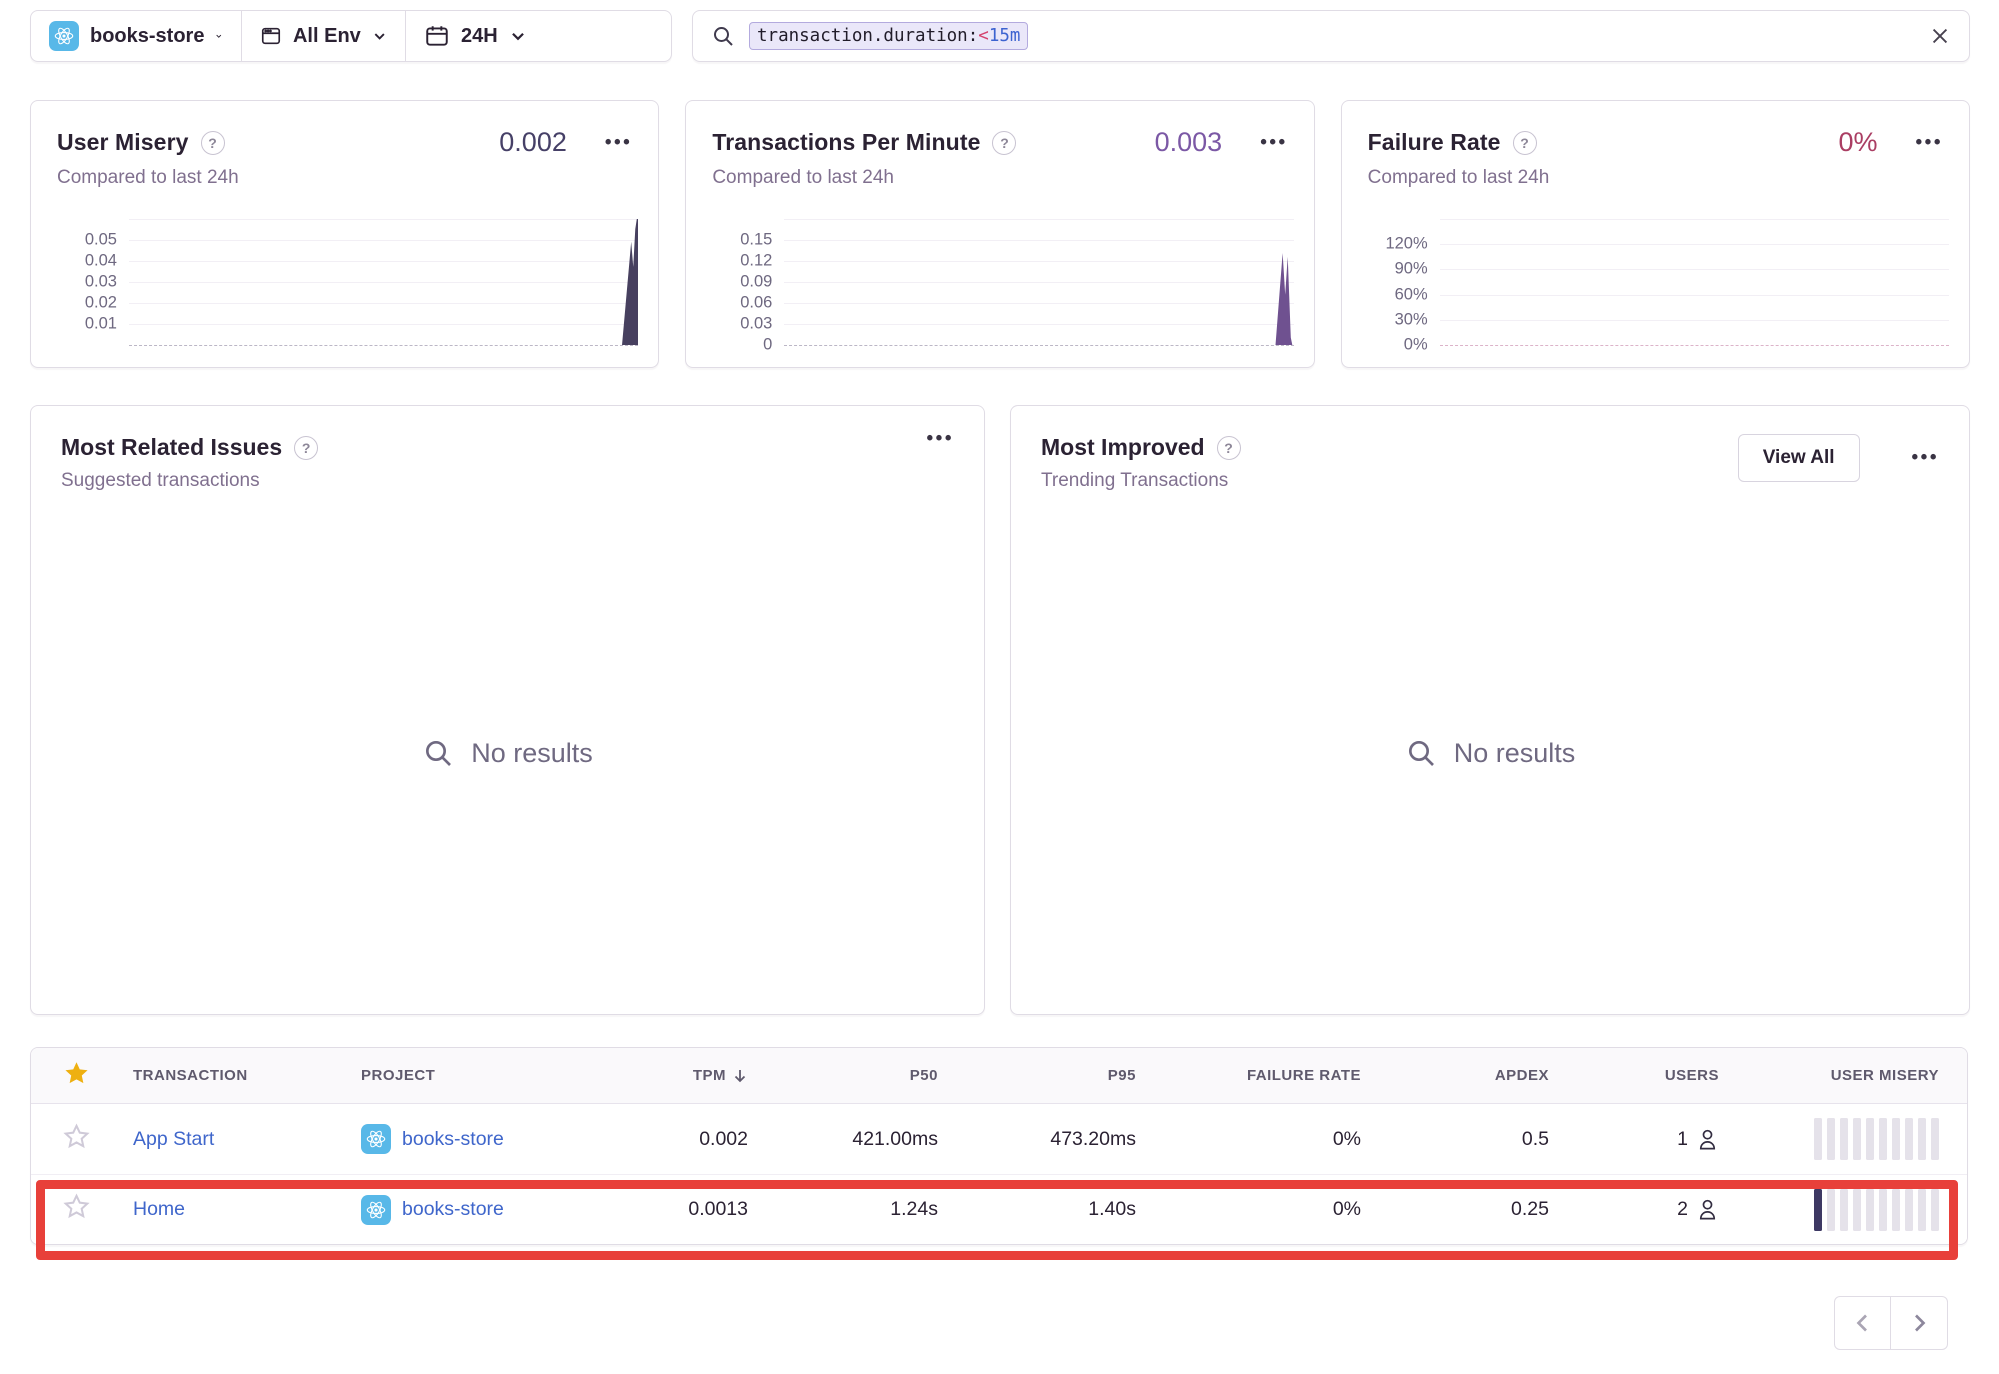  Describe the element at coordinates (92, 282) in the screenshot. I see `card-chart-yaxis: 0.05 0.04 0.03 0.02 0.01` at that location.